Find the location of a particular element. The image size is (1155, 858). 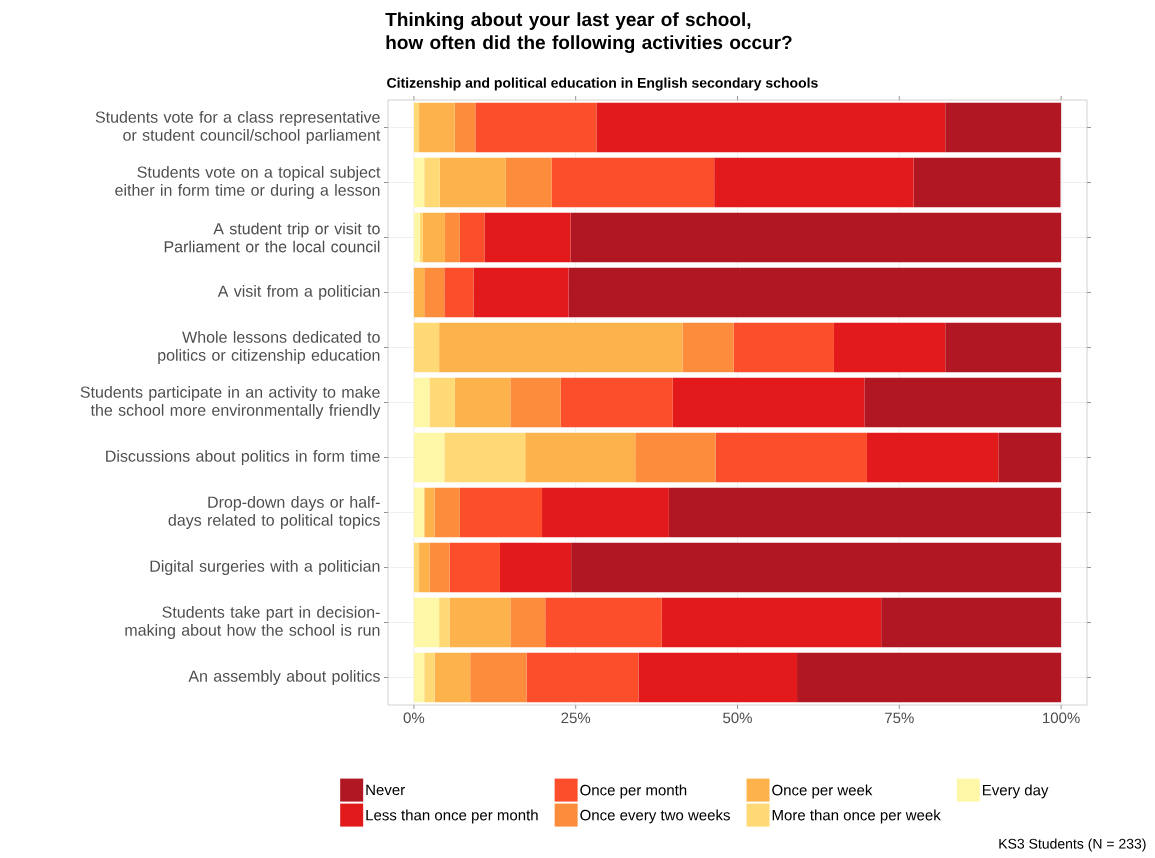

legend-label: Every day is located at coordinates (1016, 791).